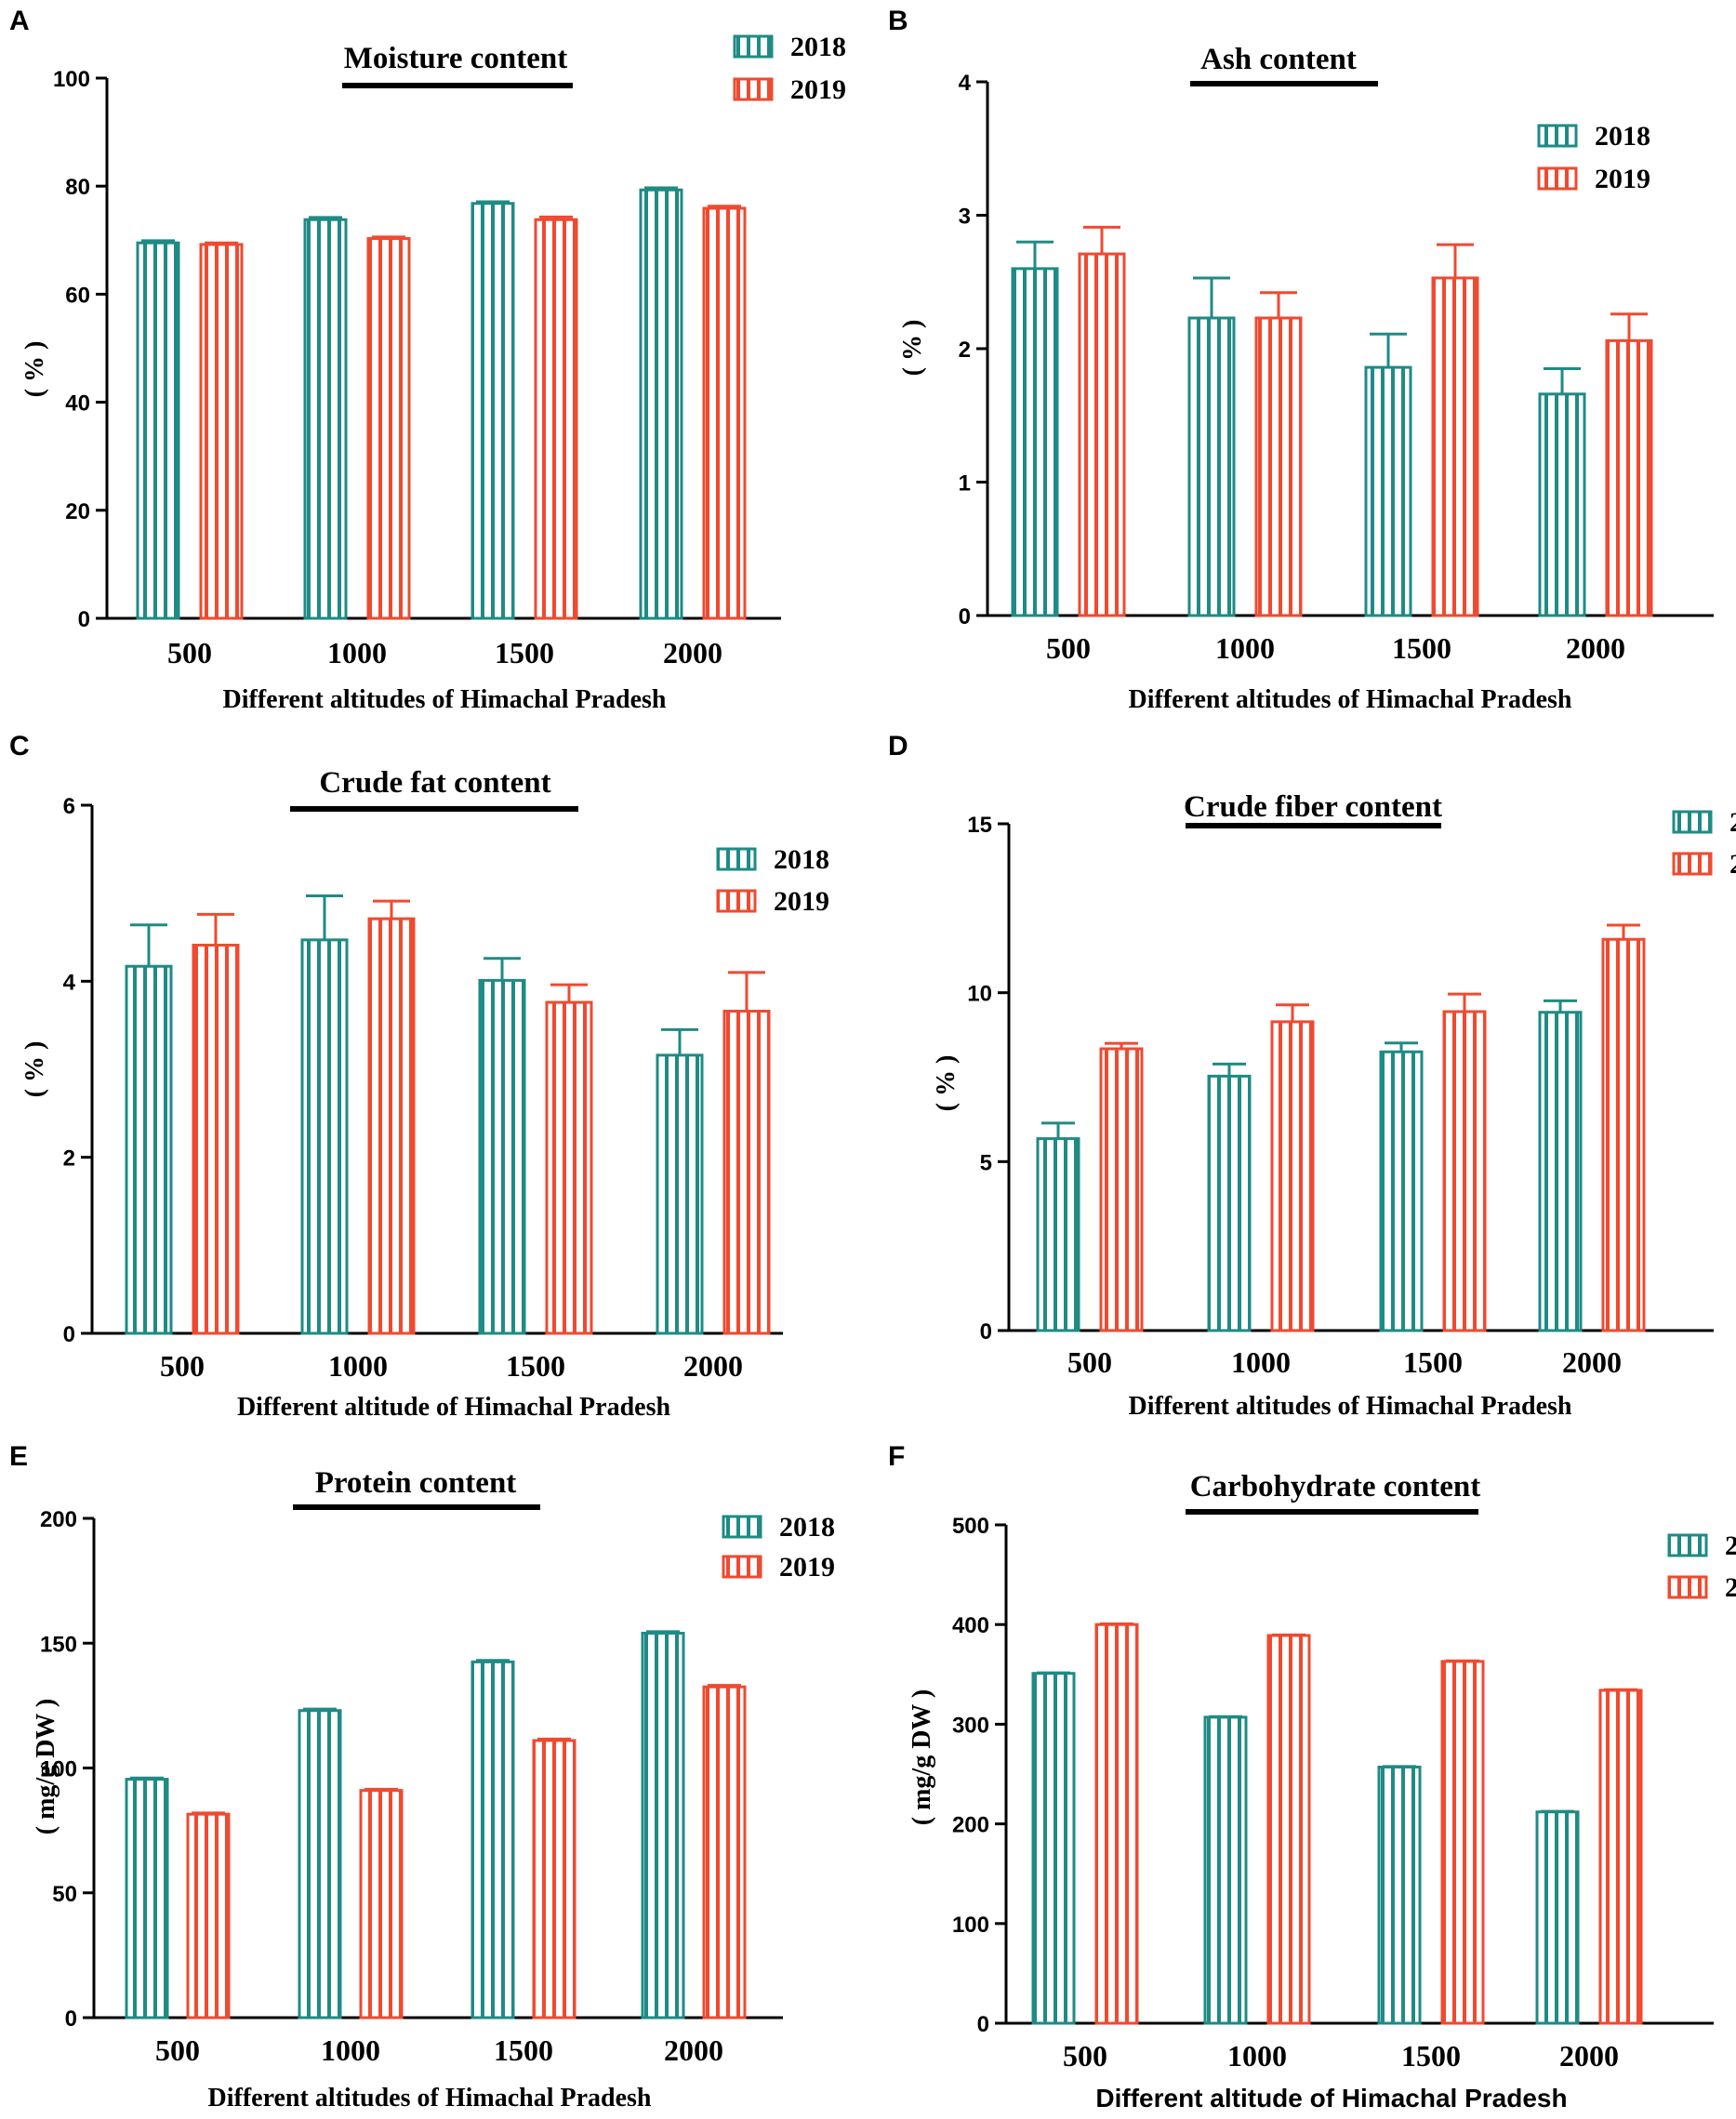  What do you see at coordinates (971, 1625) in the screenshot?
I see `y-tick-label: 400` at bounding box center [971, 1625].